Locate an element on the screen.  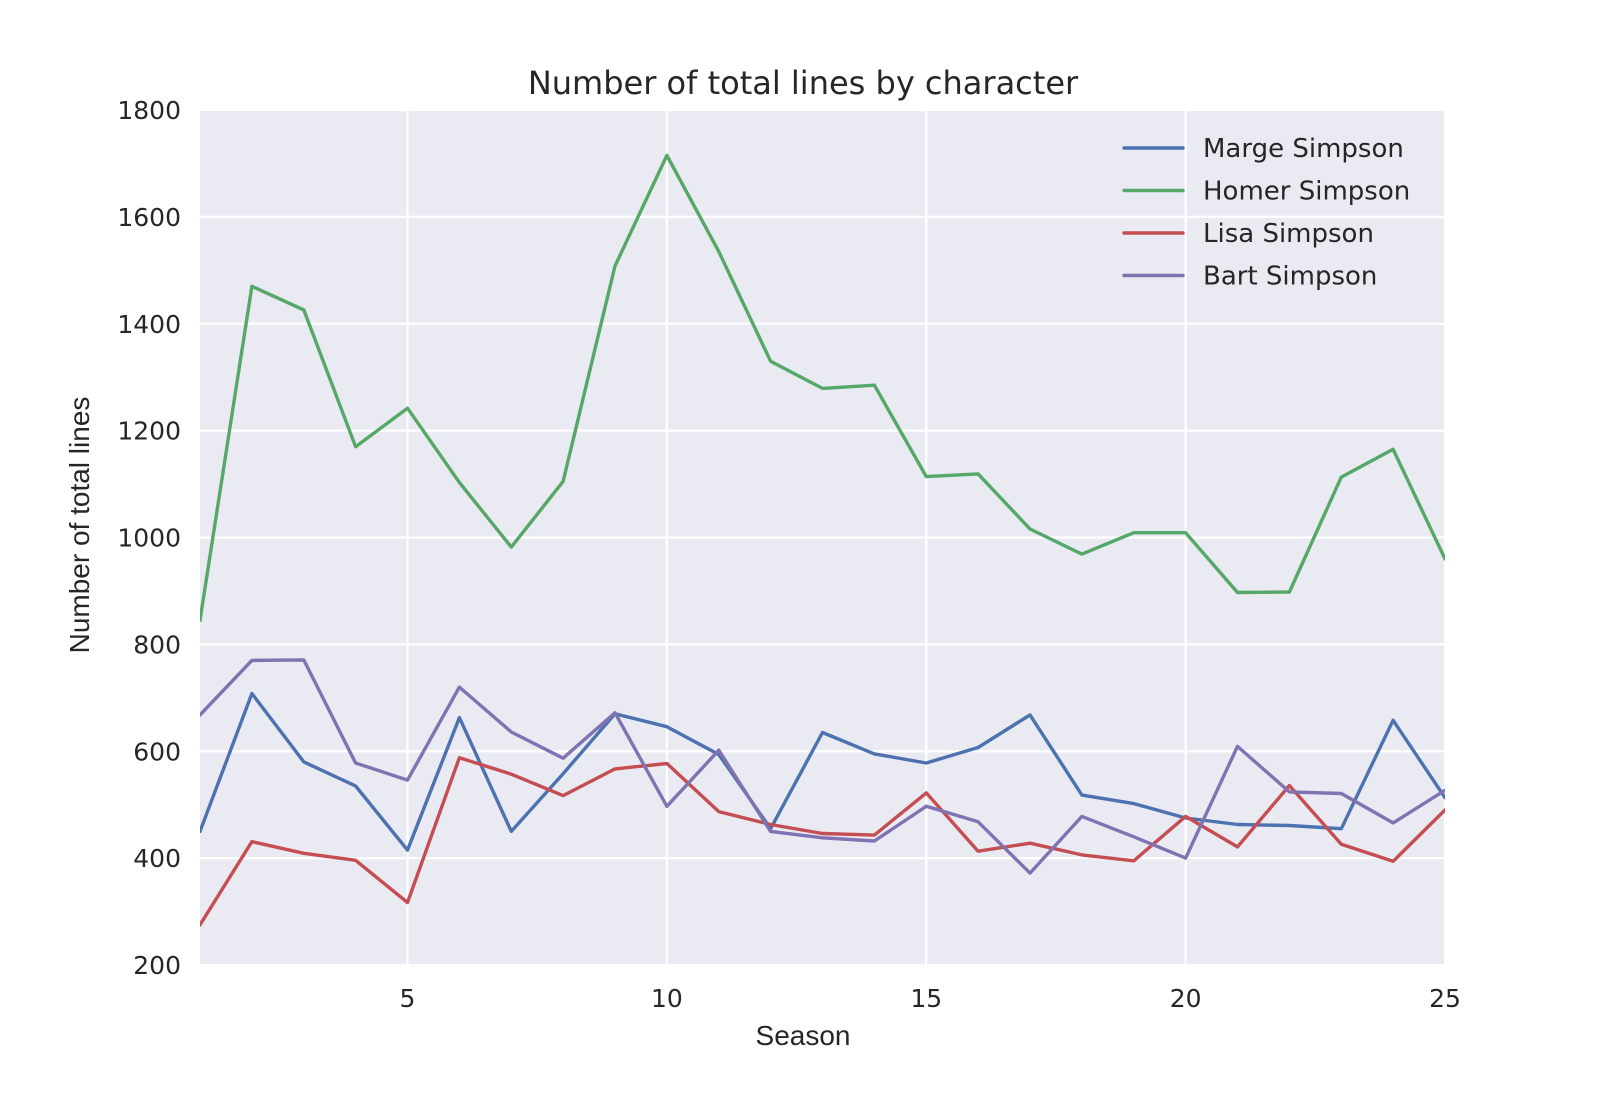
y-tick-label-1400: 1400 is located at coordinates (149, 324).